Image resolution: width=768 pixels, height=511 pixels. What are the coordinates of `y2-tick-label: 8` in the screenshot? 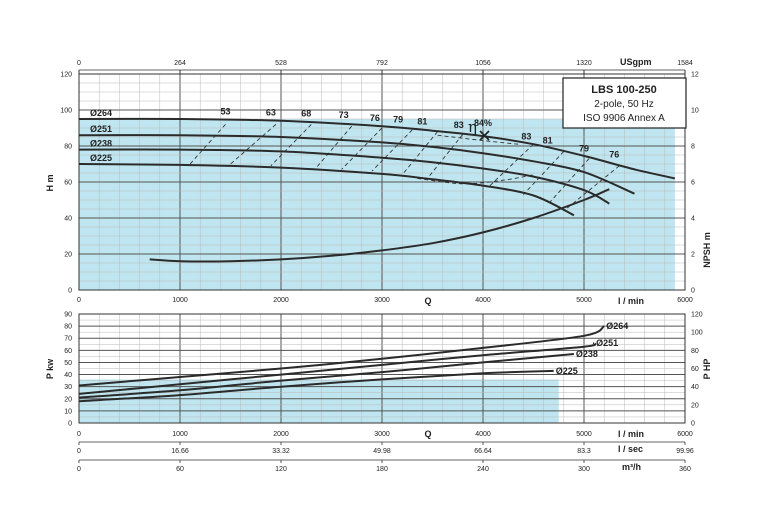 It's located at (693, 147).